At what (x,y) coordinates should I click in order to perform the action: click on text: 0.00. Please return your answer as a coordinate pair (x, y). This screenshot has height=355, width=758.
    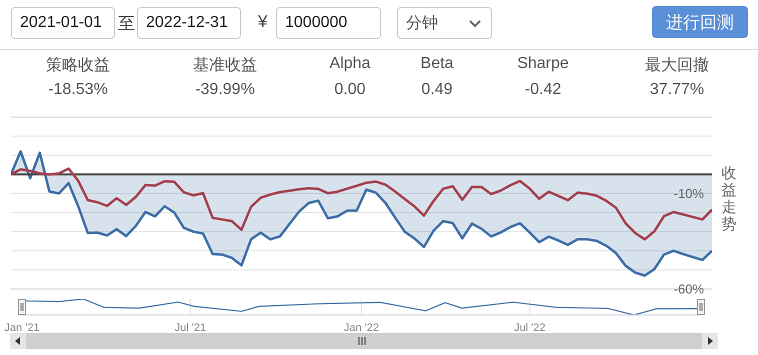
    Looking at the image, I should click on (350, 89).